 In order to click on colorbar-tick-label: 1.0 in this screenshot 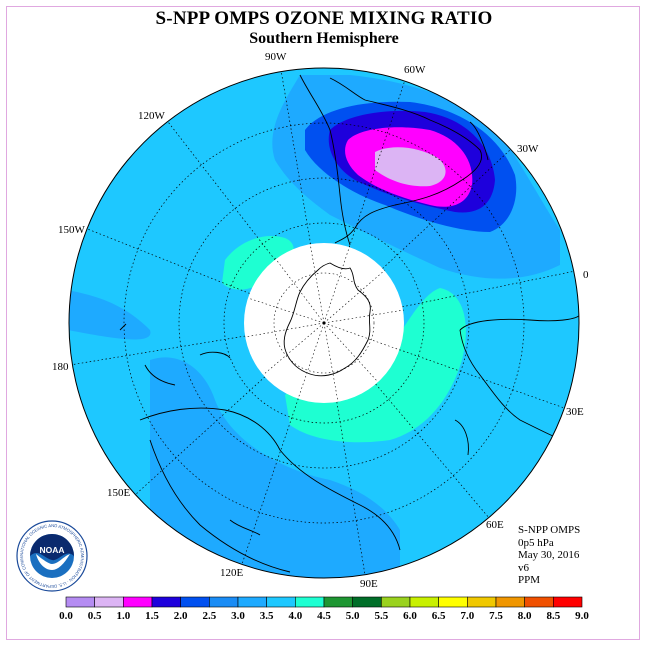, I will do `click(123, 616)`.